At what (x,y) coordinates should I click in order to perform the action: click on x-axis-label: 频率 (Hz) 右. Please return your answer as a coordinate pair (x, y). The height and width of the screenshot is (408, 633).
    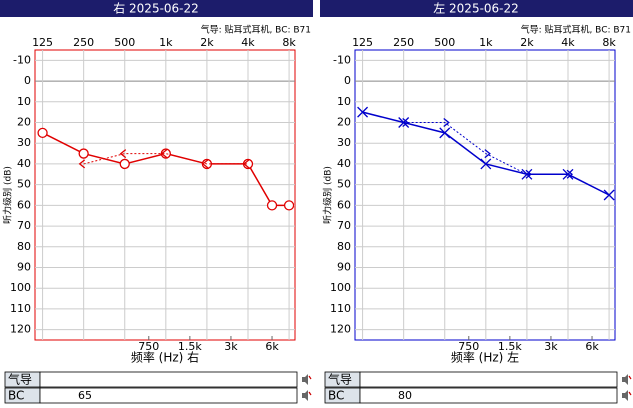
    Looking at the image, I should click on (165, 357).